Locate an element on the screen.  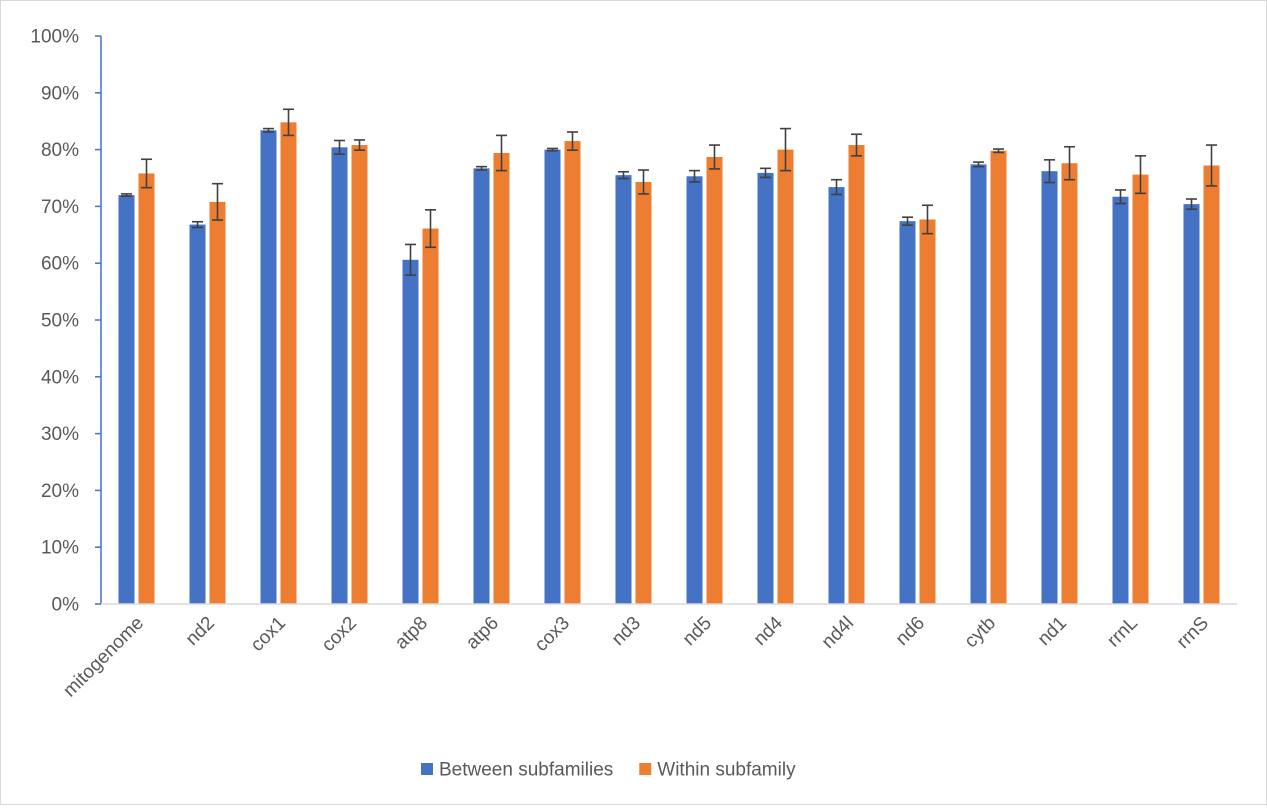
legend: Between subfamilies Within subfamily is located at coordinates (608, 770).